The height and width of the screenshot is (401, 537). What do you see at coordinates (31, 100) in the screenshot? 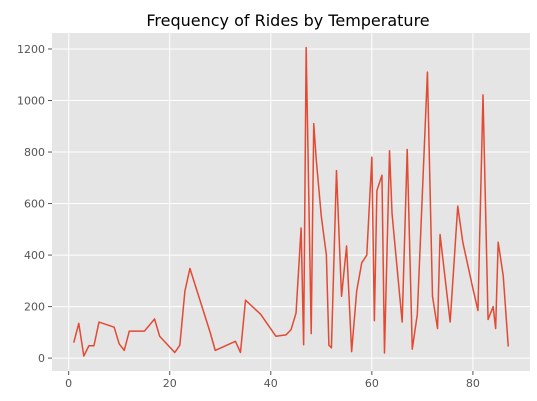
I see `y-tick-label: 1000` at bounding box center [31, 100].